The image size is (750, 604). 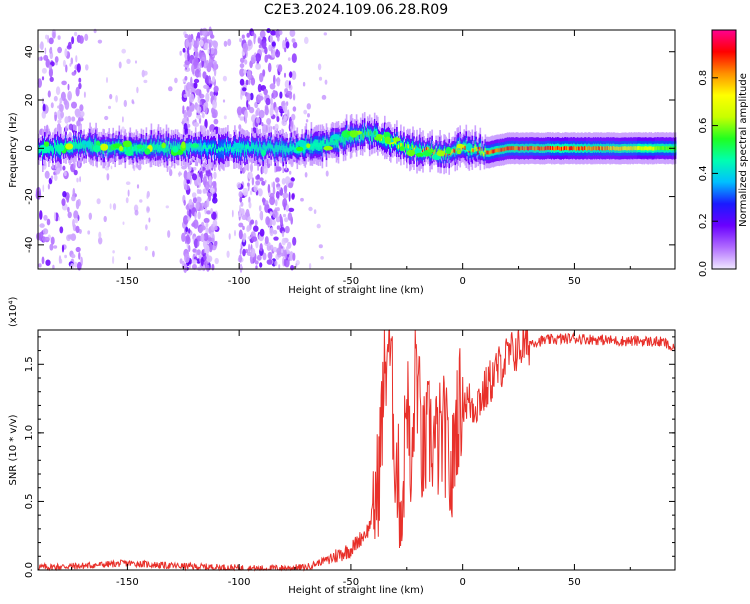 What do you see at coordinates (29, 196) in the screenshot?
I see `y-tick-label: -20` at bounding box center [29, 196].